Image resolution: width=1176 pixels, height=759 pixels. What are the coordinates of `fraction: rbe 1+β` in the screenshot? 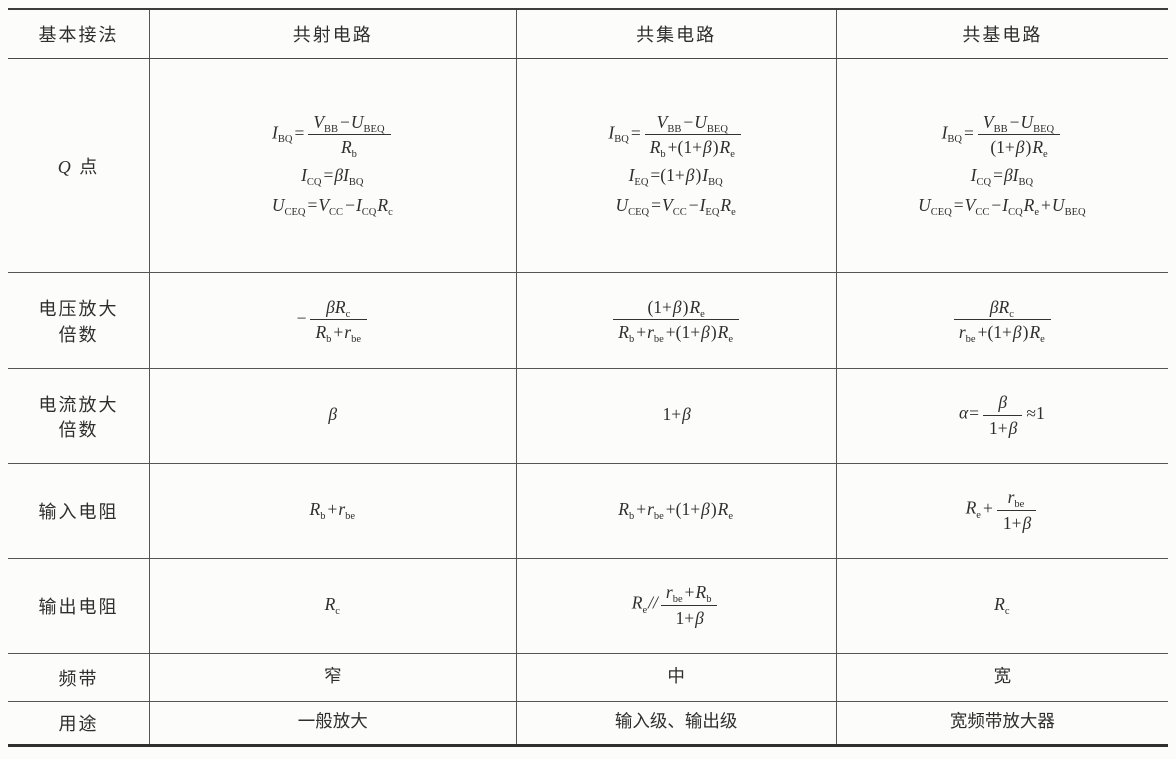 It's located at (1016, 510).